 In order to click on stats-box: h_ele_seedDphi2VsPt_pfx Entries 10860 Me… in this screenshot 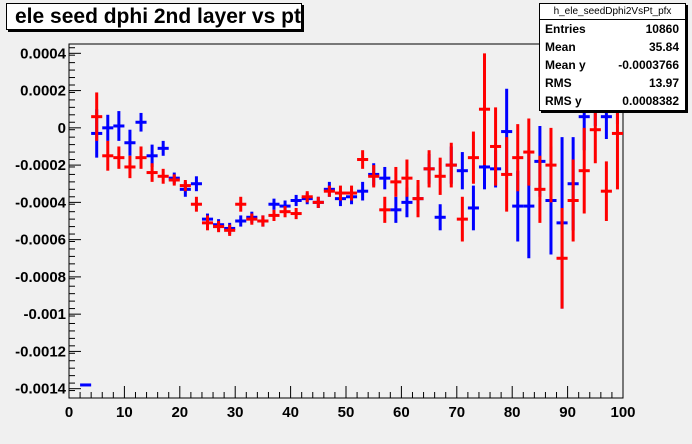, I will do `click(612, 57)`.